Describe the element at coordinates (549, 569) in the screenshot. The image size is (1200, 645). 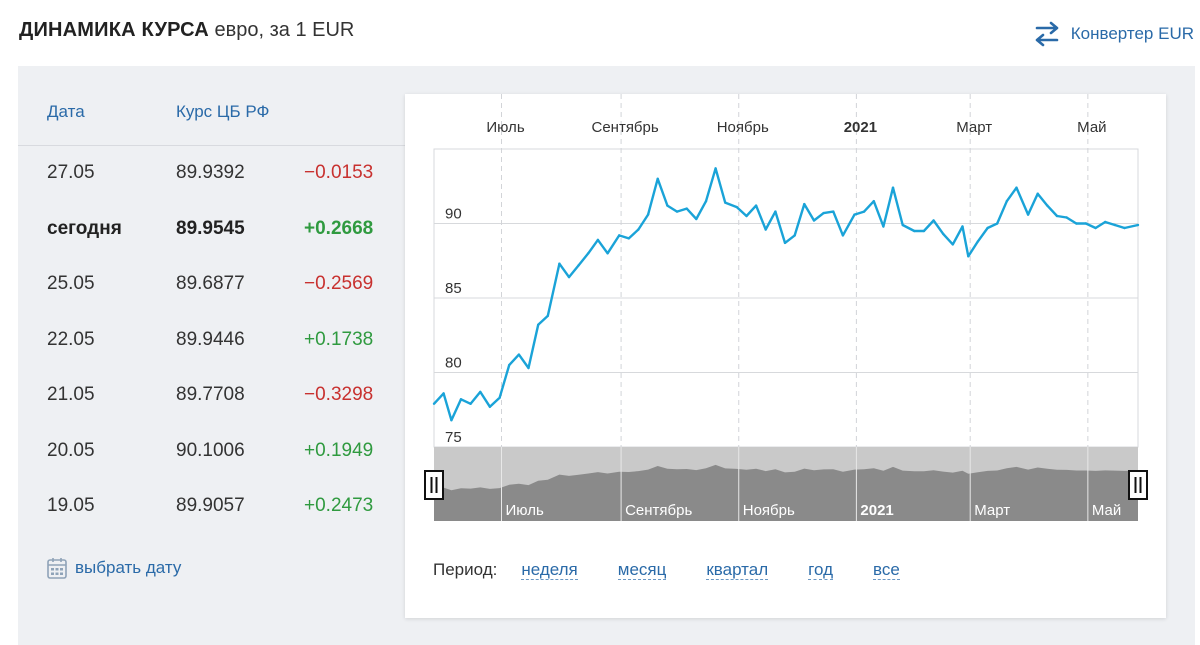
I see `period-option: неделя` at that location.